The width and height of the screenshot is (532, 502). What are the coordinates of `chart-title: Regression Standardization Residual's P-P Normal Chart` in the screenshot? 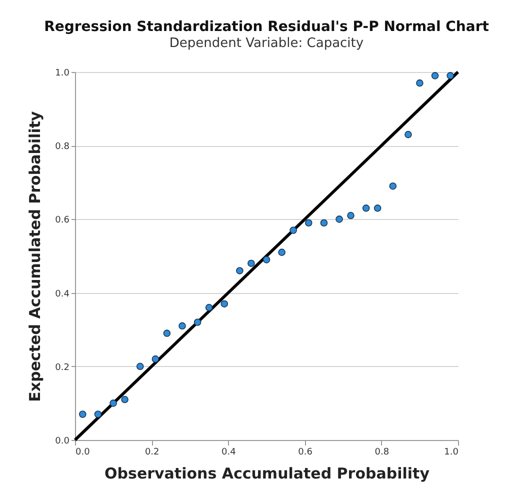 It's located at (267, 27).